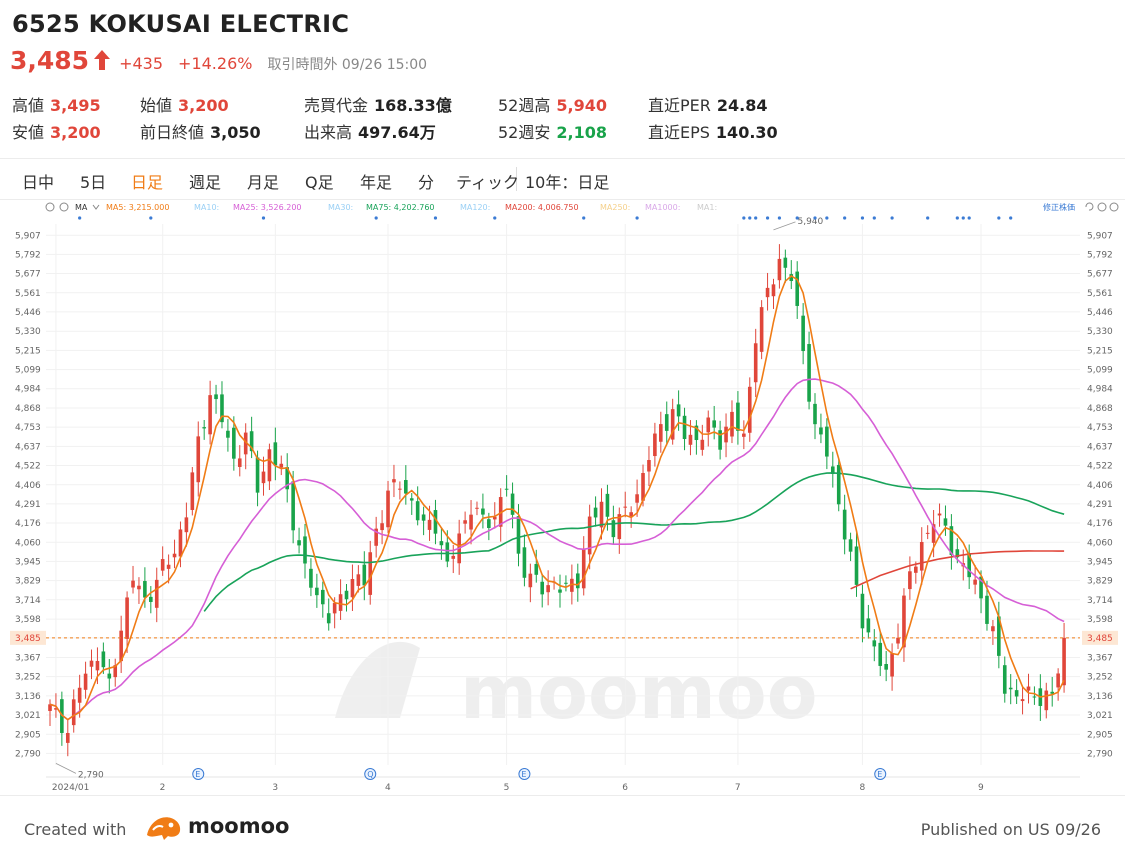 The image size is (1125, 861). What do you see at coordinates (28, 486) in the screenshot?
I see `y-tick-label-left: 4,406` at bounding box center [28, 486].